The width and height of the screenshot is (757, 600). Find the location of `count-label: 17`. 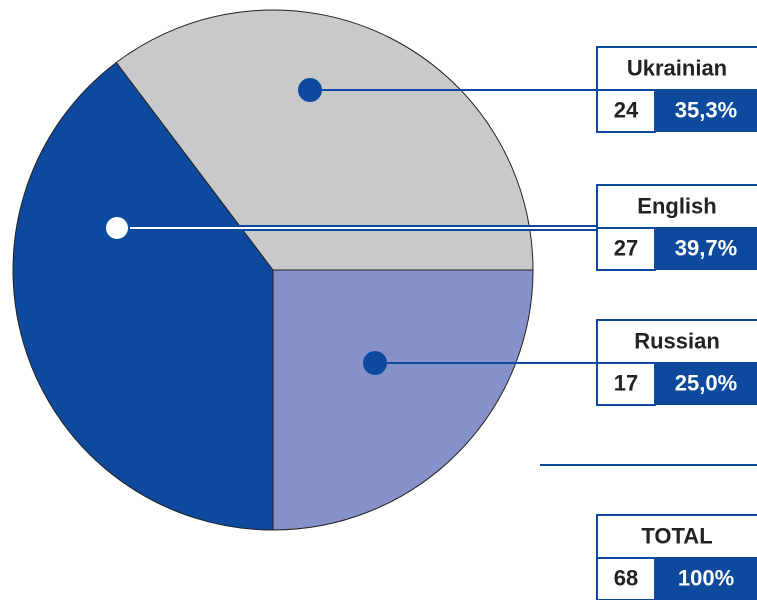

count-label: 17 is located at coordinates (626, 382).